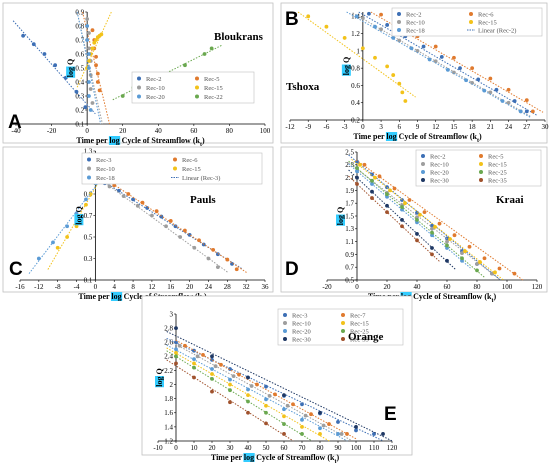 The height and width of the screenshot is (468, 550). Describe the element at coordinates (546, 127) in the screenshot. I see `x-tick-label: 30` at that location.